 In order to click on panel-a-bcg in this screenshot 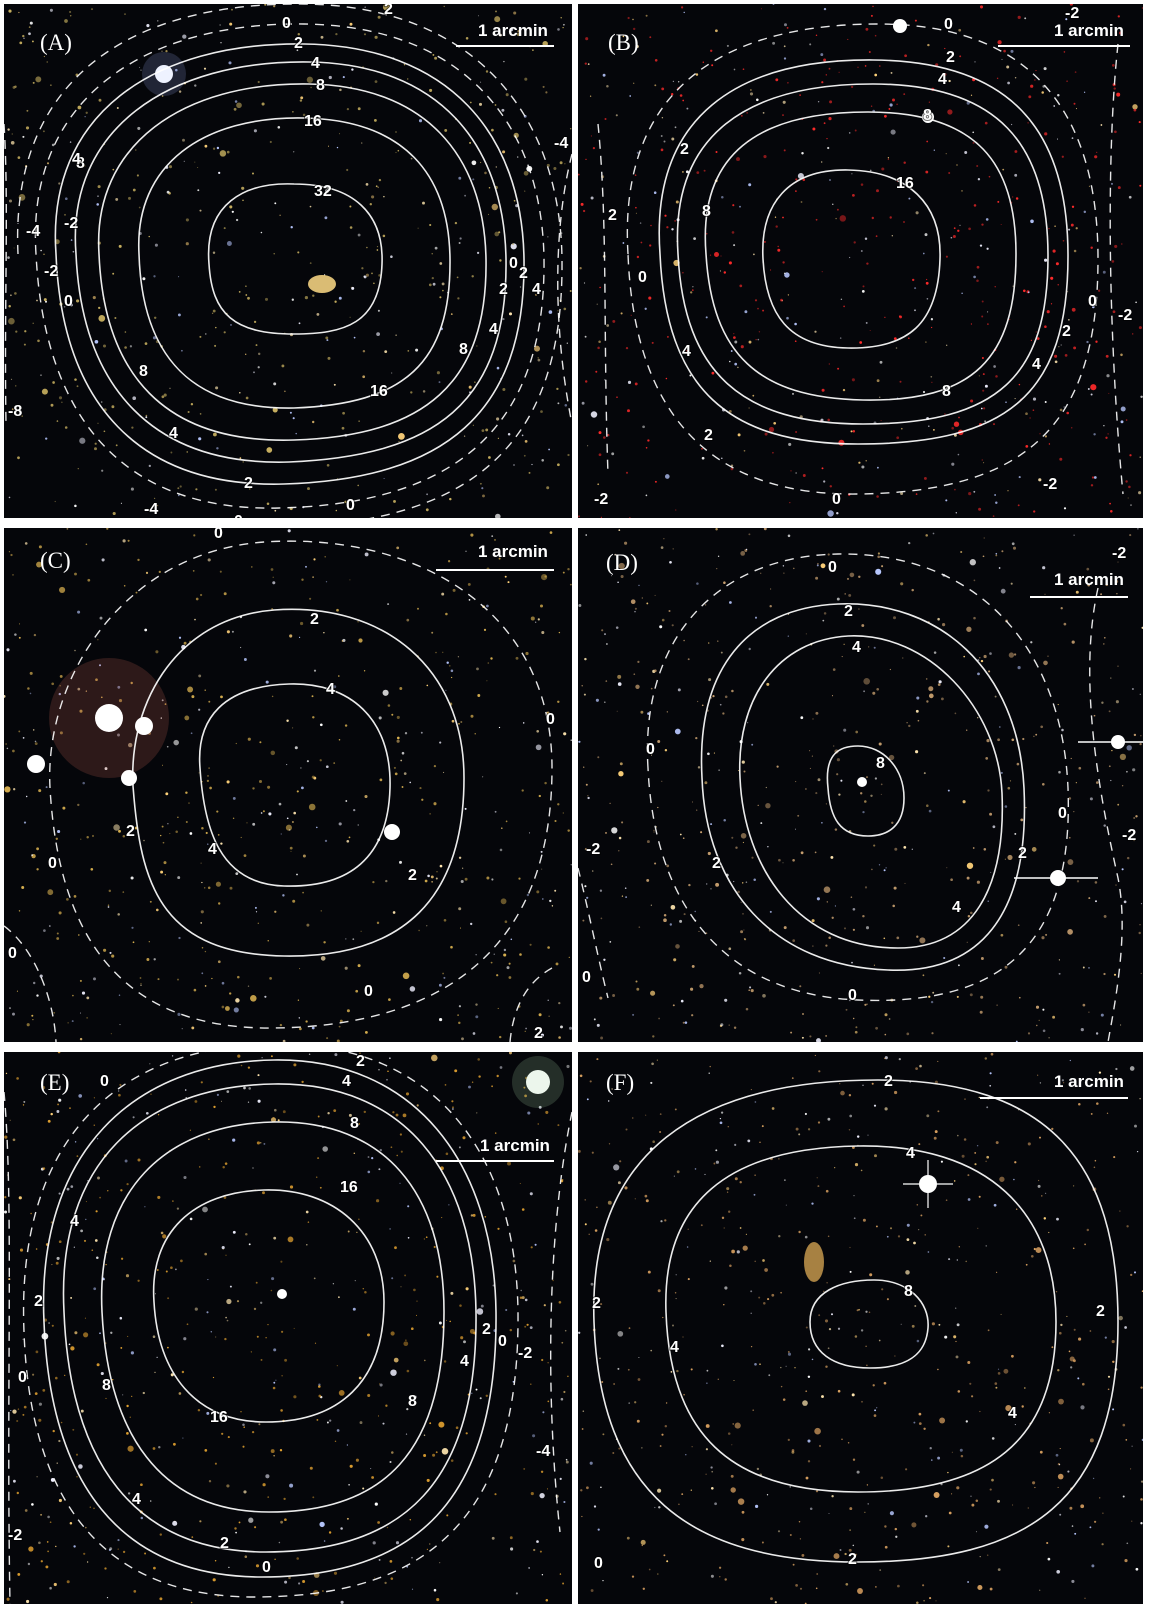, I will do `click(322, 284)`.